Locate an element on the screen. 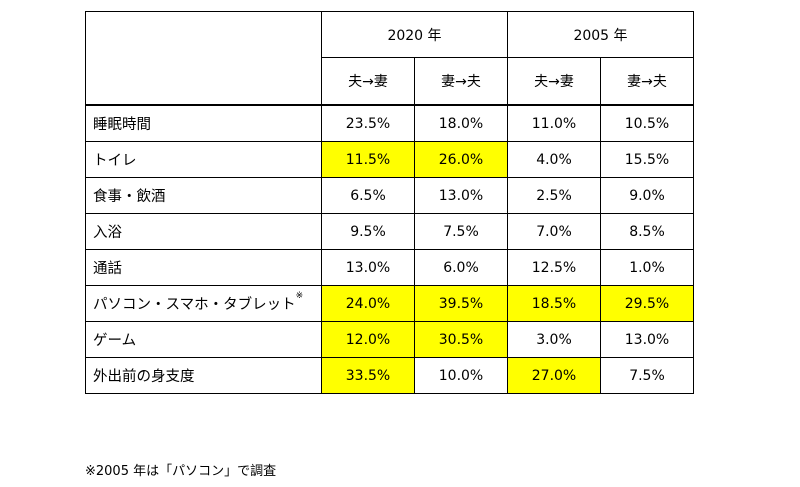 The height and width of the screenshot is (487, 800). value-cell: 18.5% is located at coordinates (554, 303).